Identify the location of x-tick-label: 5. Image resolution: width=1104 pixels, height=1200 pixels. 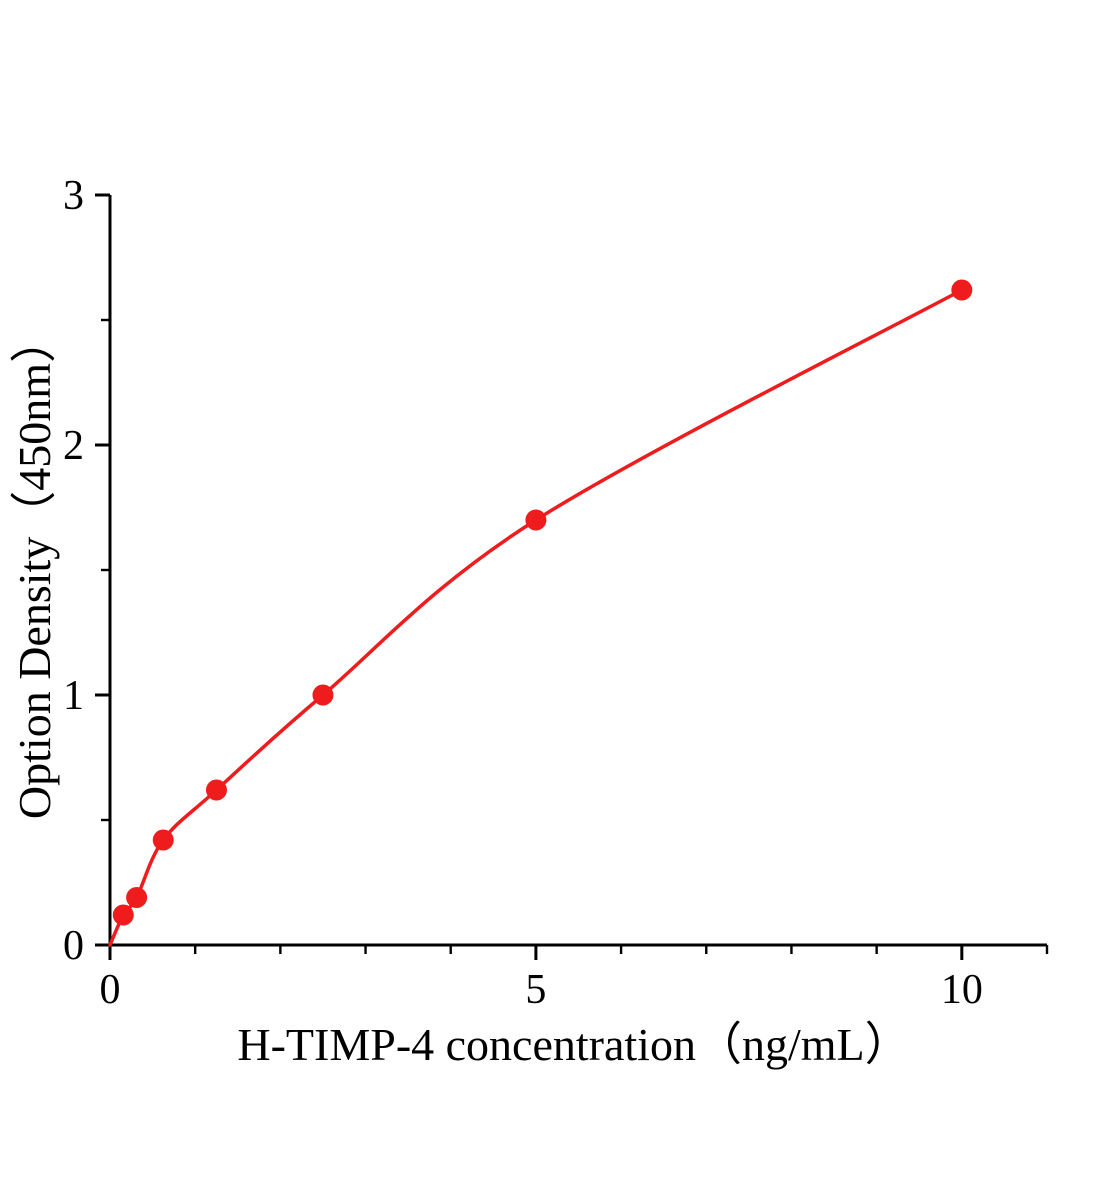
(535, 990).